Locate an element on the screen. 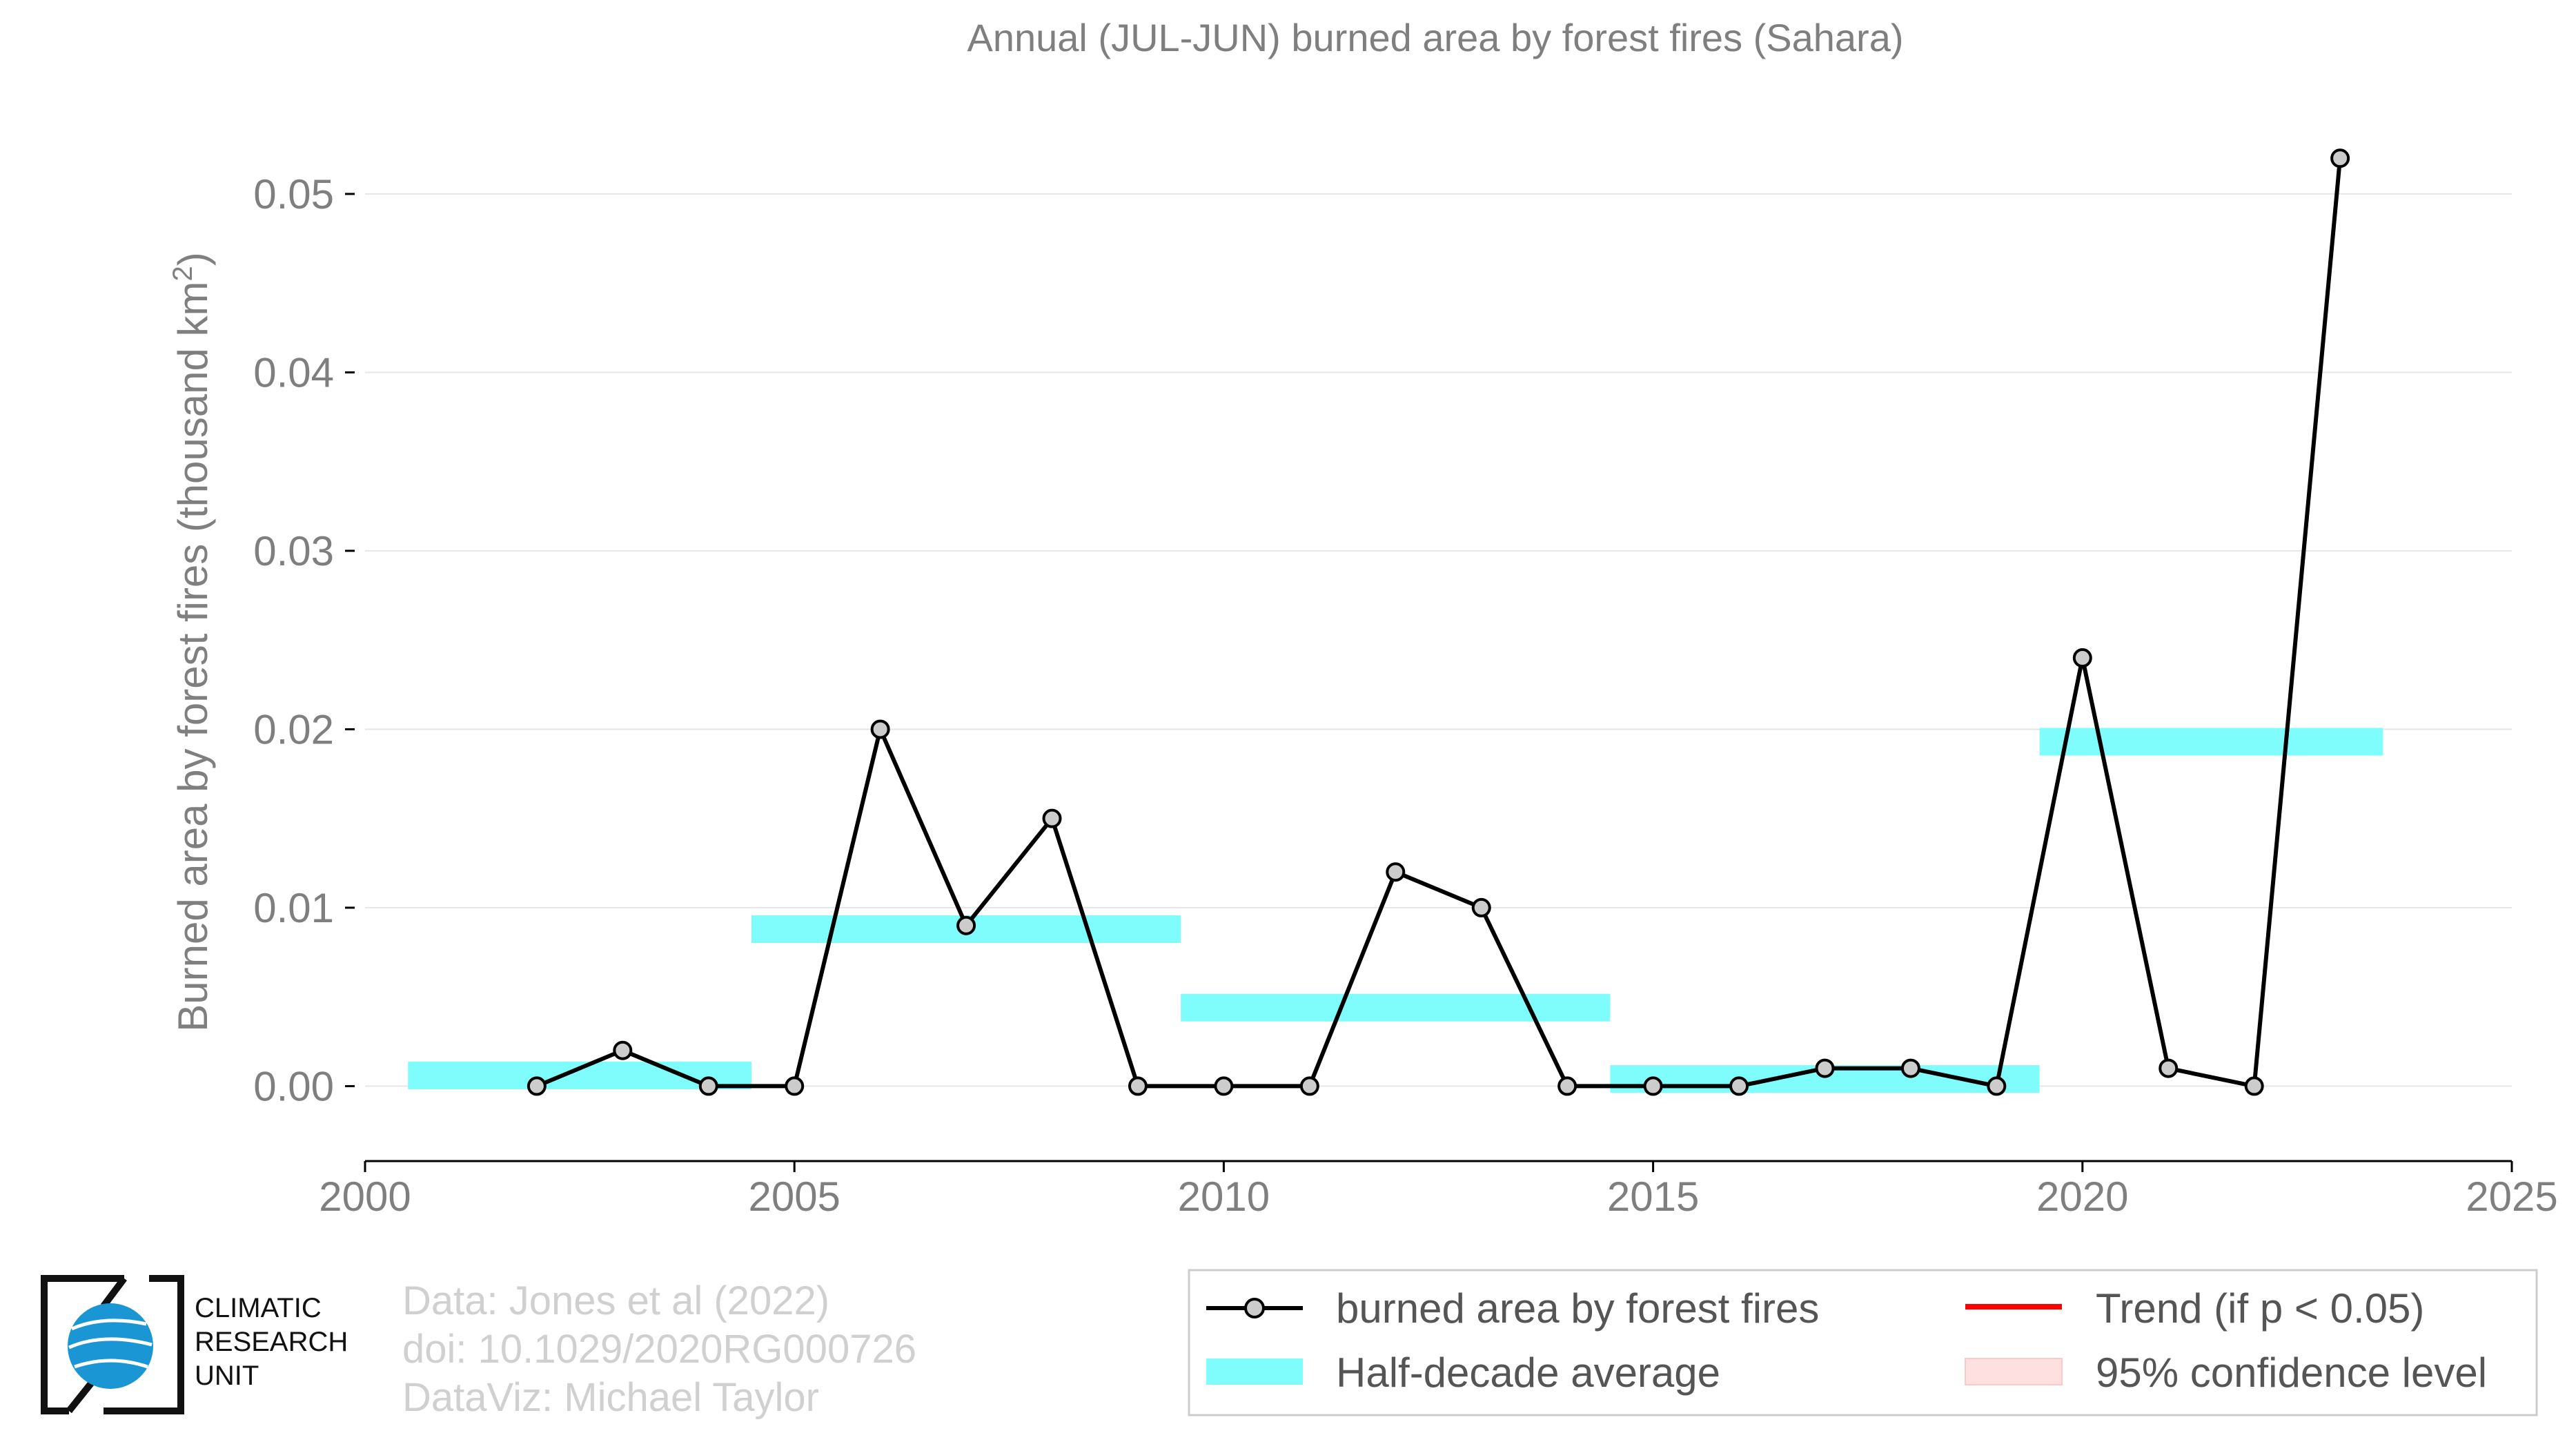 The height and width of the screenshot is (1451, 2576). y-axis-label-main: Burned area by forest fires (thousand km is located at coordinates (193, 657).